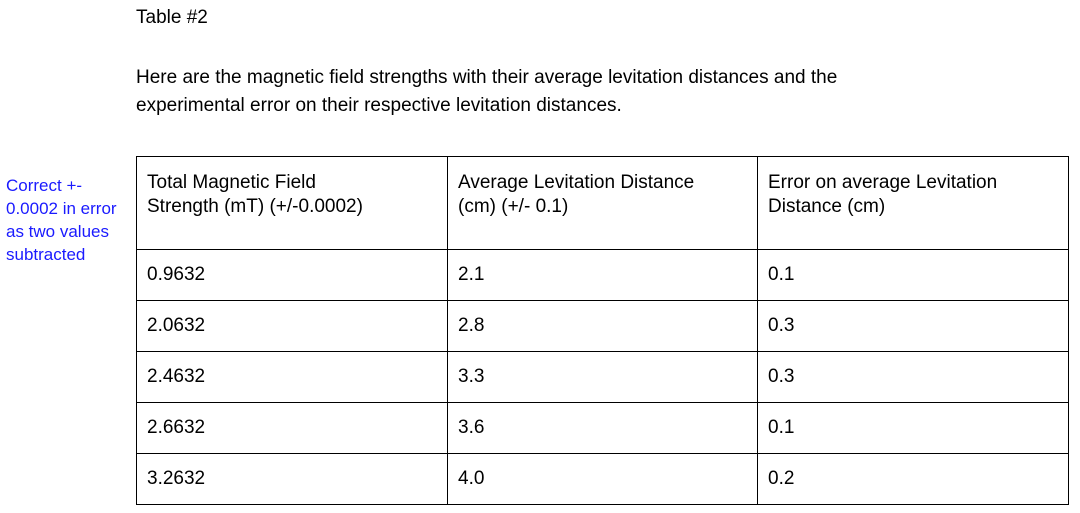  What do you see at coordinates (57, 231) in the screenshot?
I see `comment-line: as two values` at bounding box center [57, 231].